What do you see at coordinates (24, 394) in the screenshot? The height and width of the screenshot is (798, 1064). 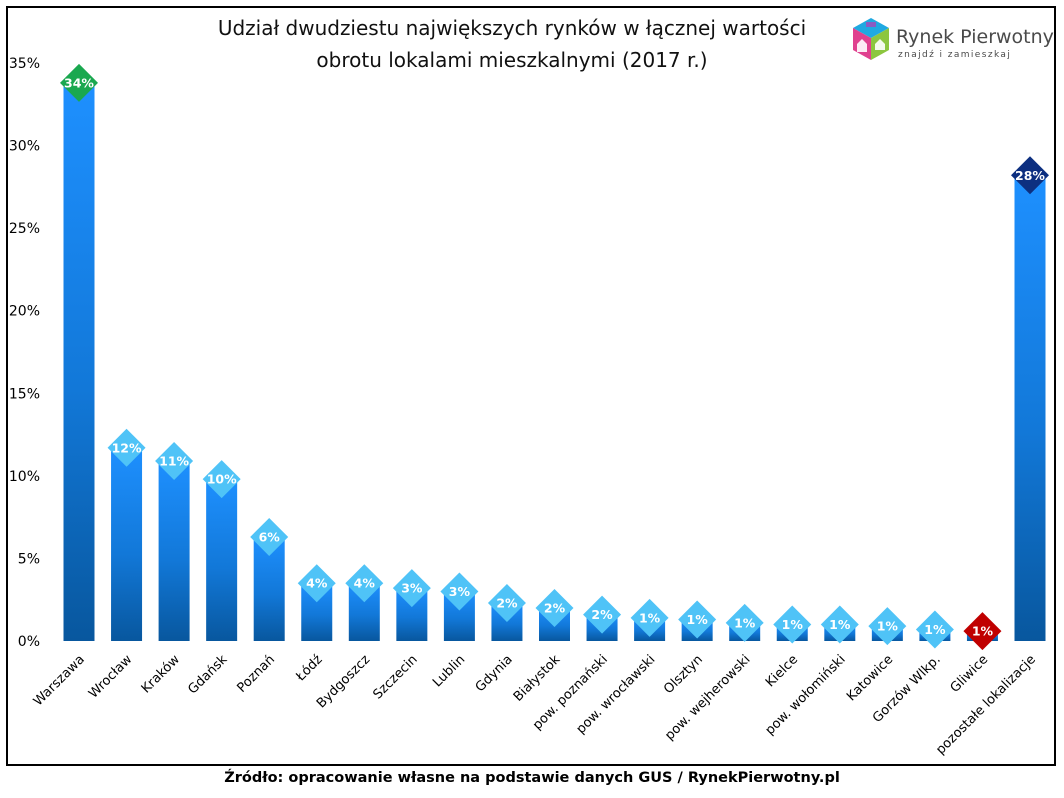 I see `y-tick-label: 15%` at bounding box center [24, 394].